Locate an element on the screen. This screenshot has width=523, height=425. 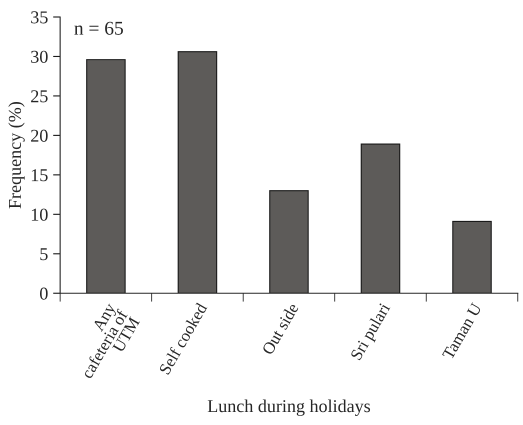
y-tick-label: 0 is located at coordinates (44, 294).